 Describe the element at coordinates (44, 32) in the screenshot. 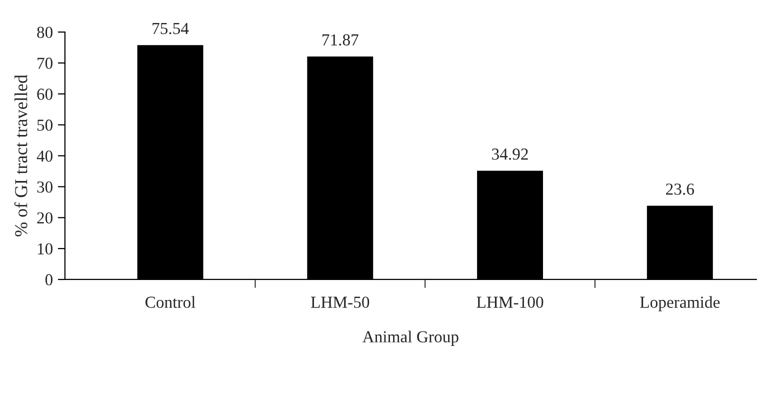

I see `y-tick-label: 80` at that location.